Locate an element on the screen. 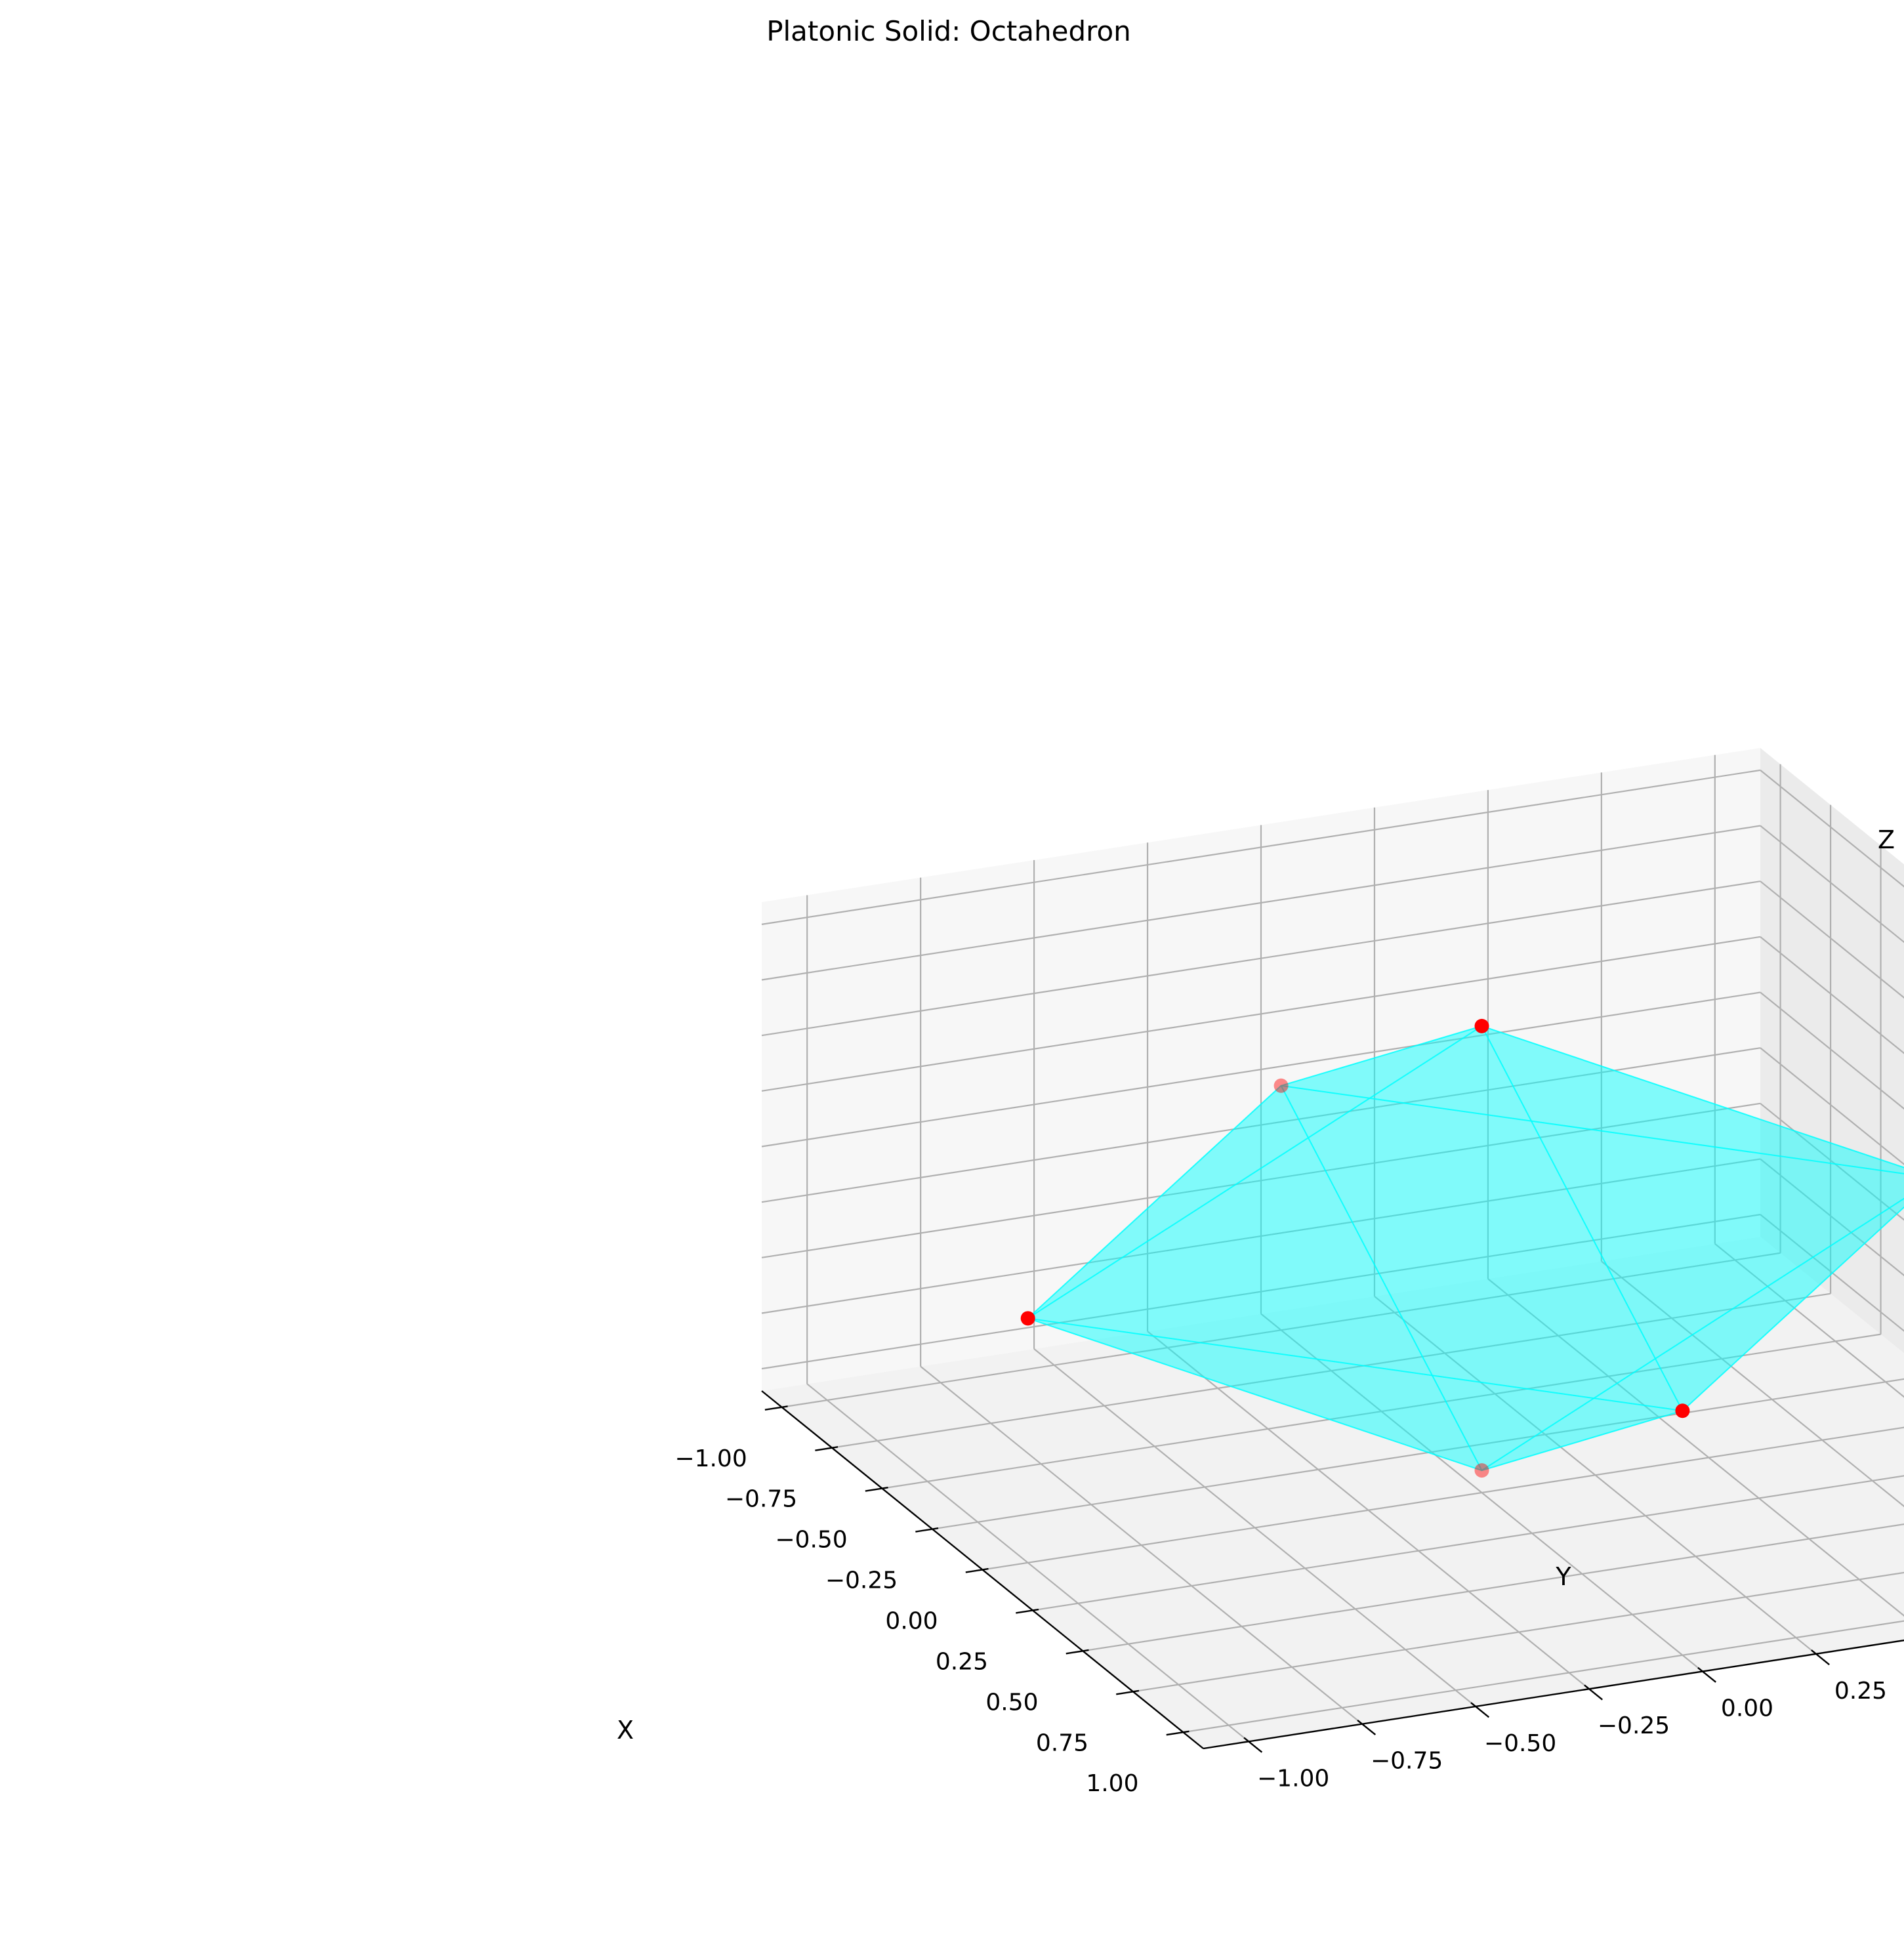  tick-label: 0.75 is located at coordinates (1062, 1742).